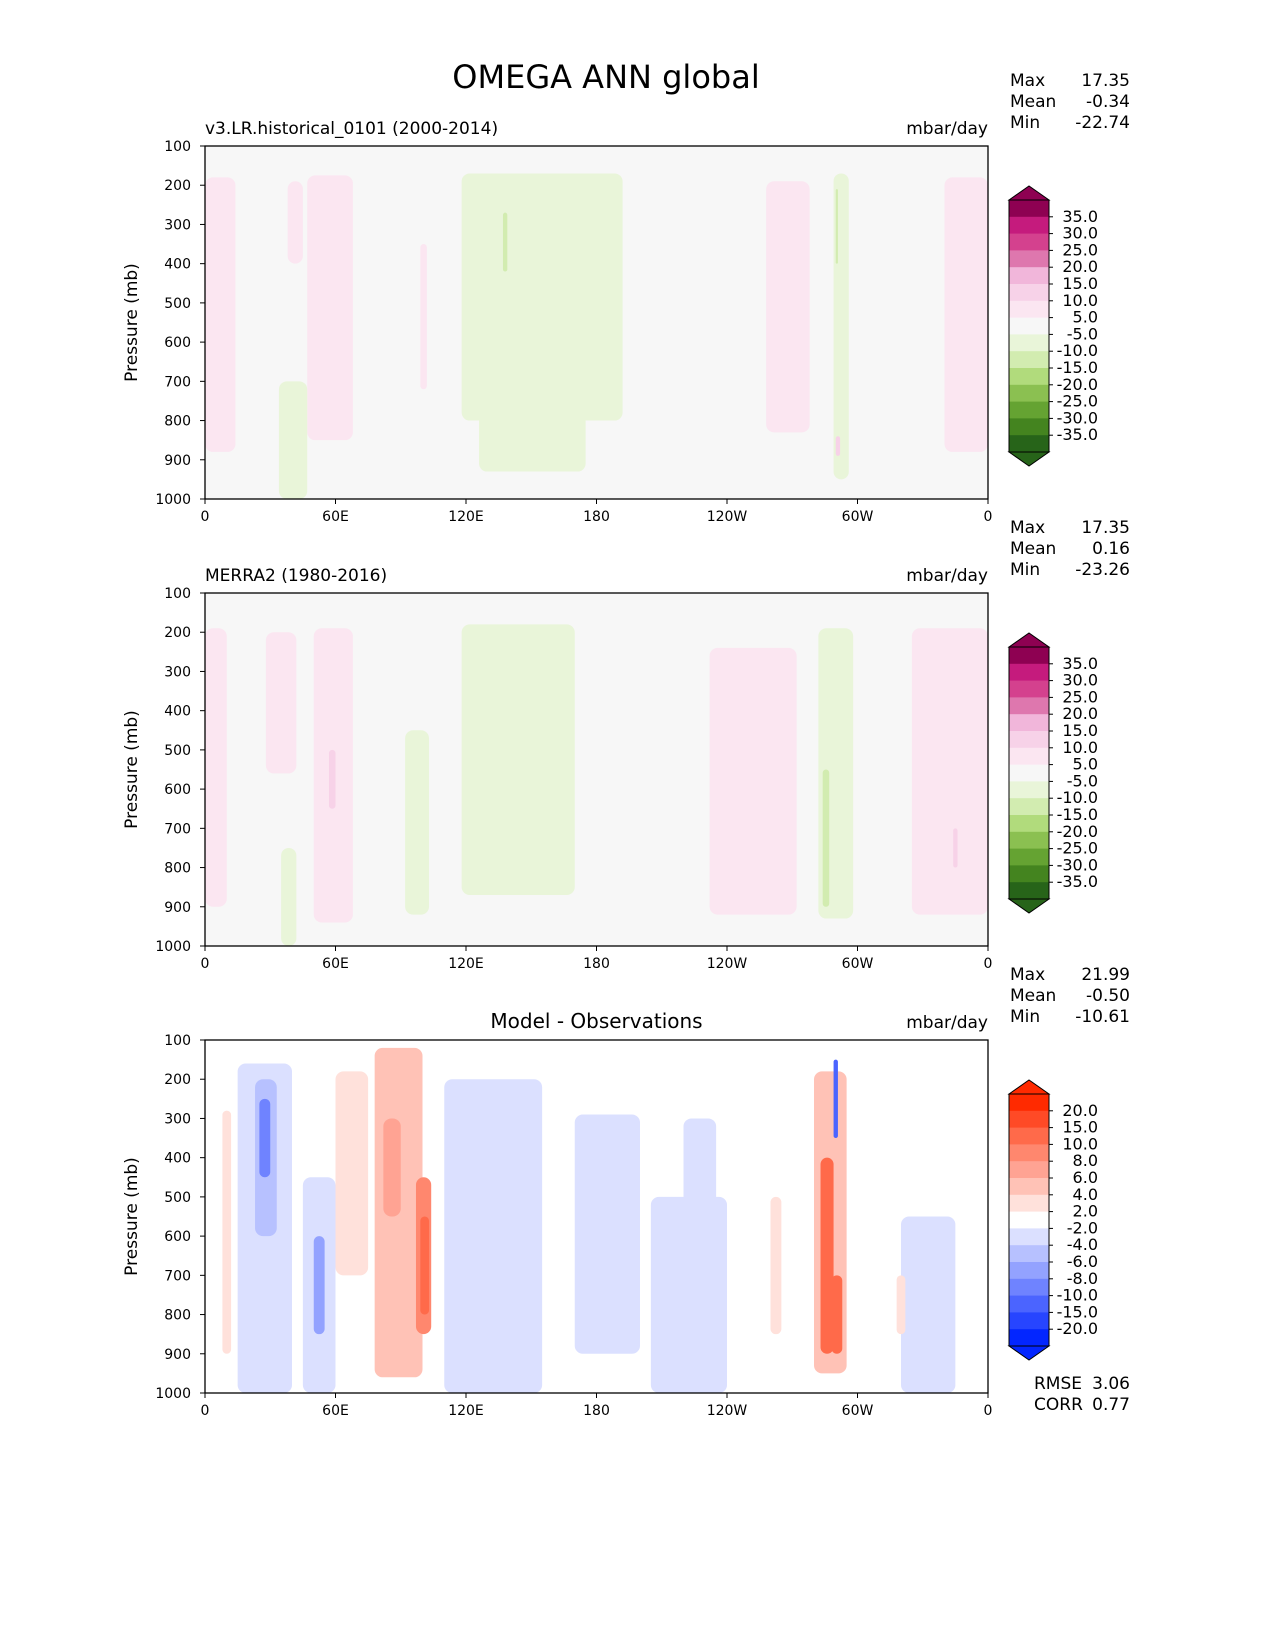 This screenshot has width=1275, height=1650. I want to click on colorbar-tick-label: -10.0, so click(1077, 797).